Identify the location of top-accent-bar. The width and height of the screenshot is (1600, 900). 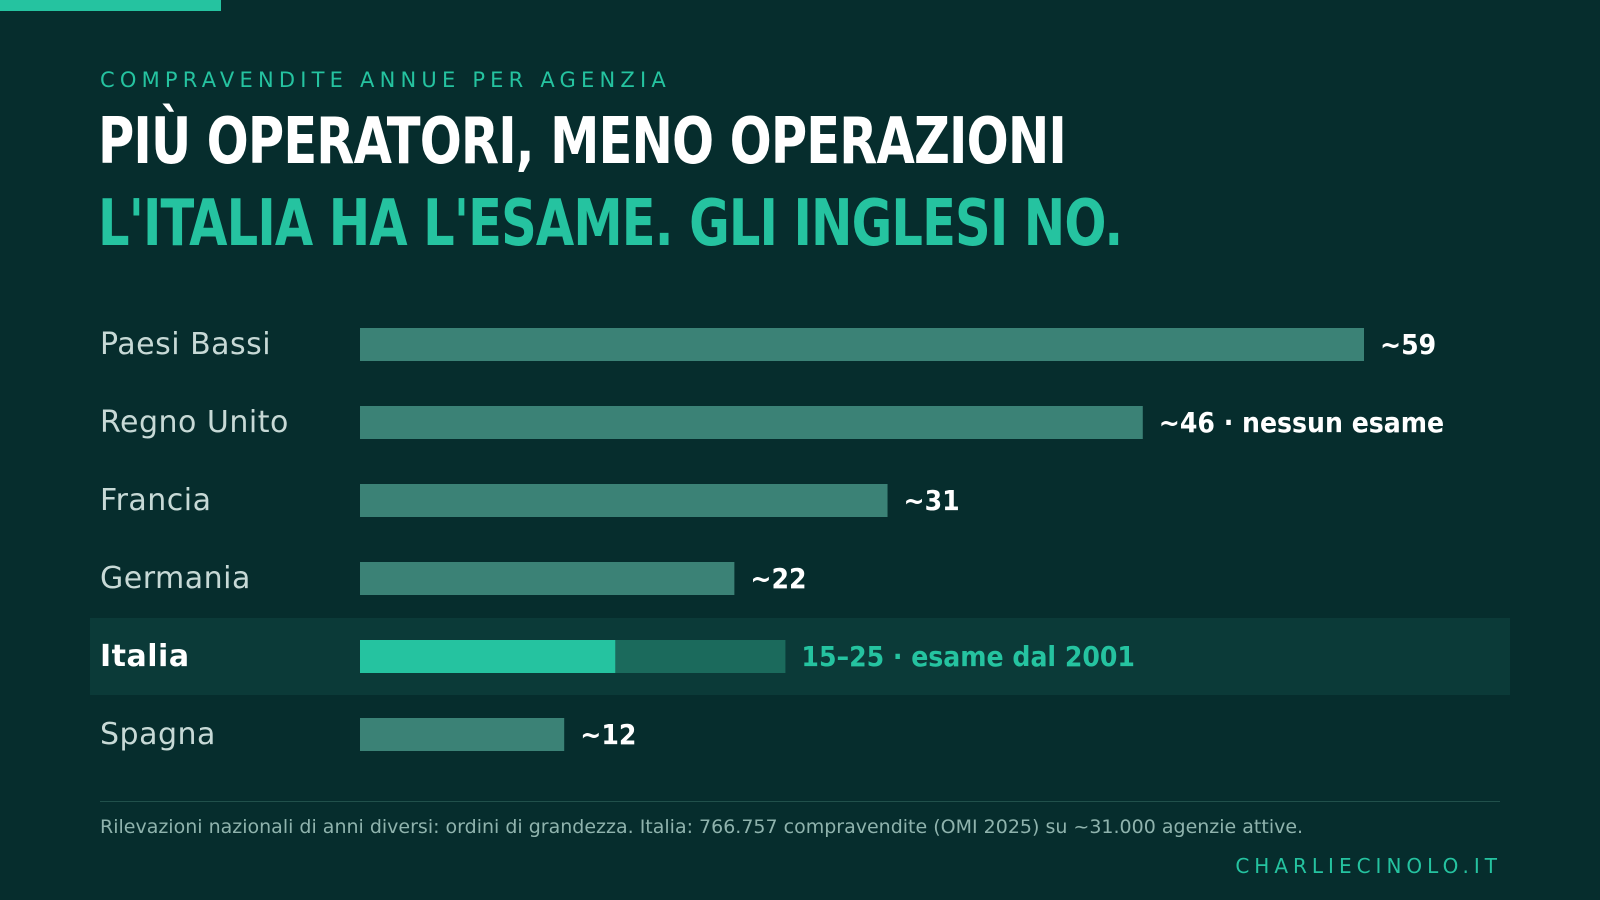
(110, 5).